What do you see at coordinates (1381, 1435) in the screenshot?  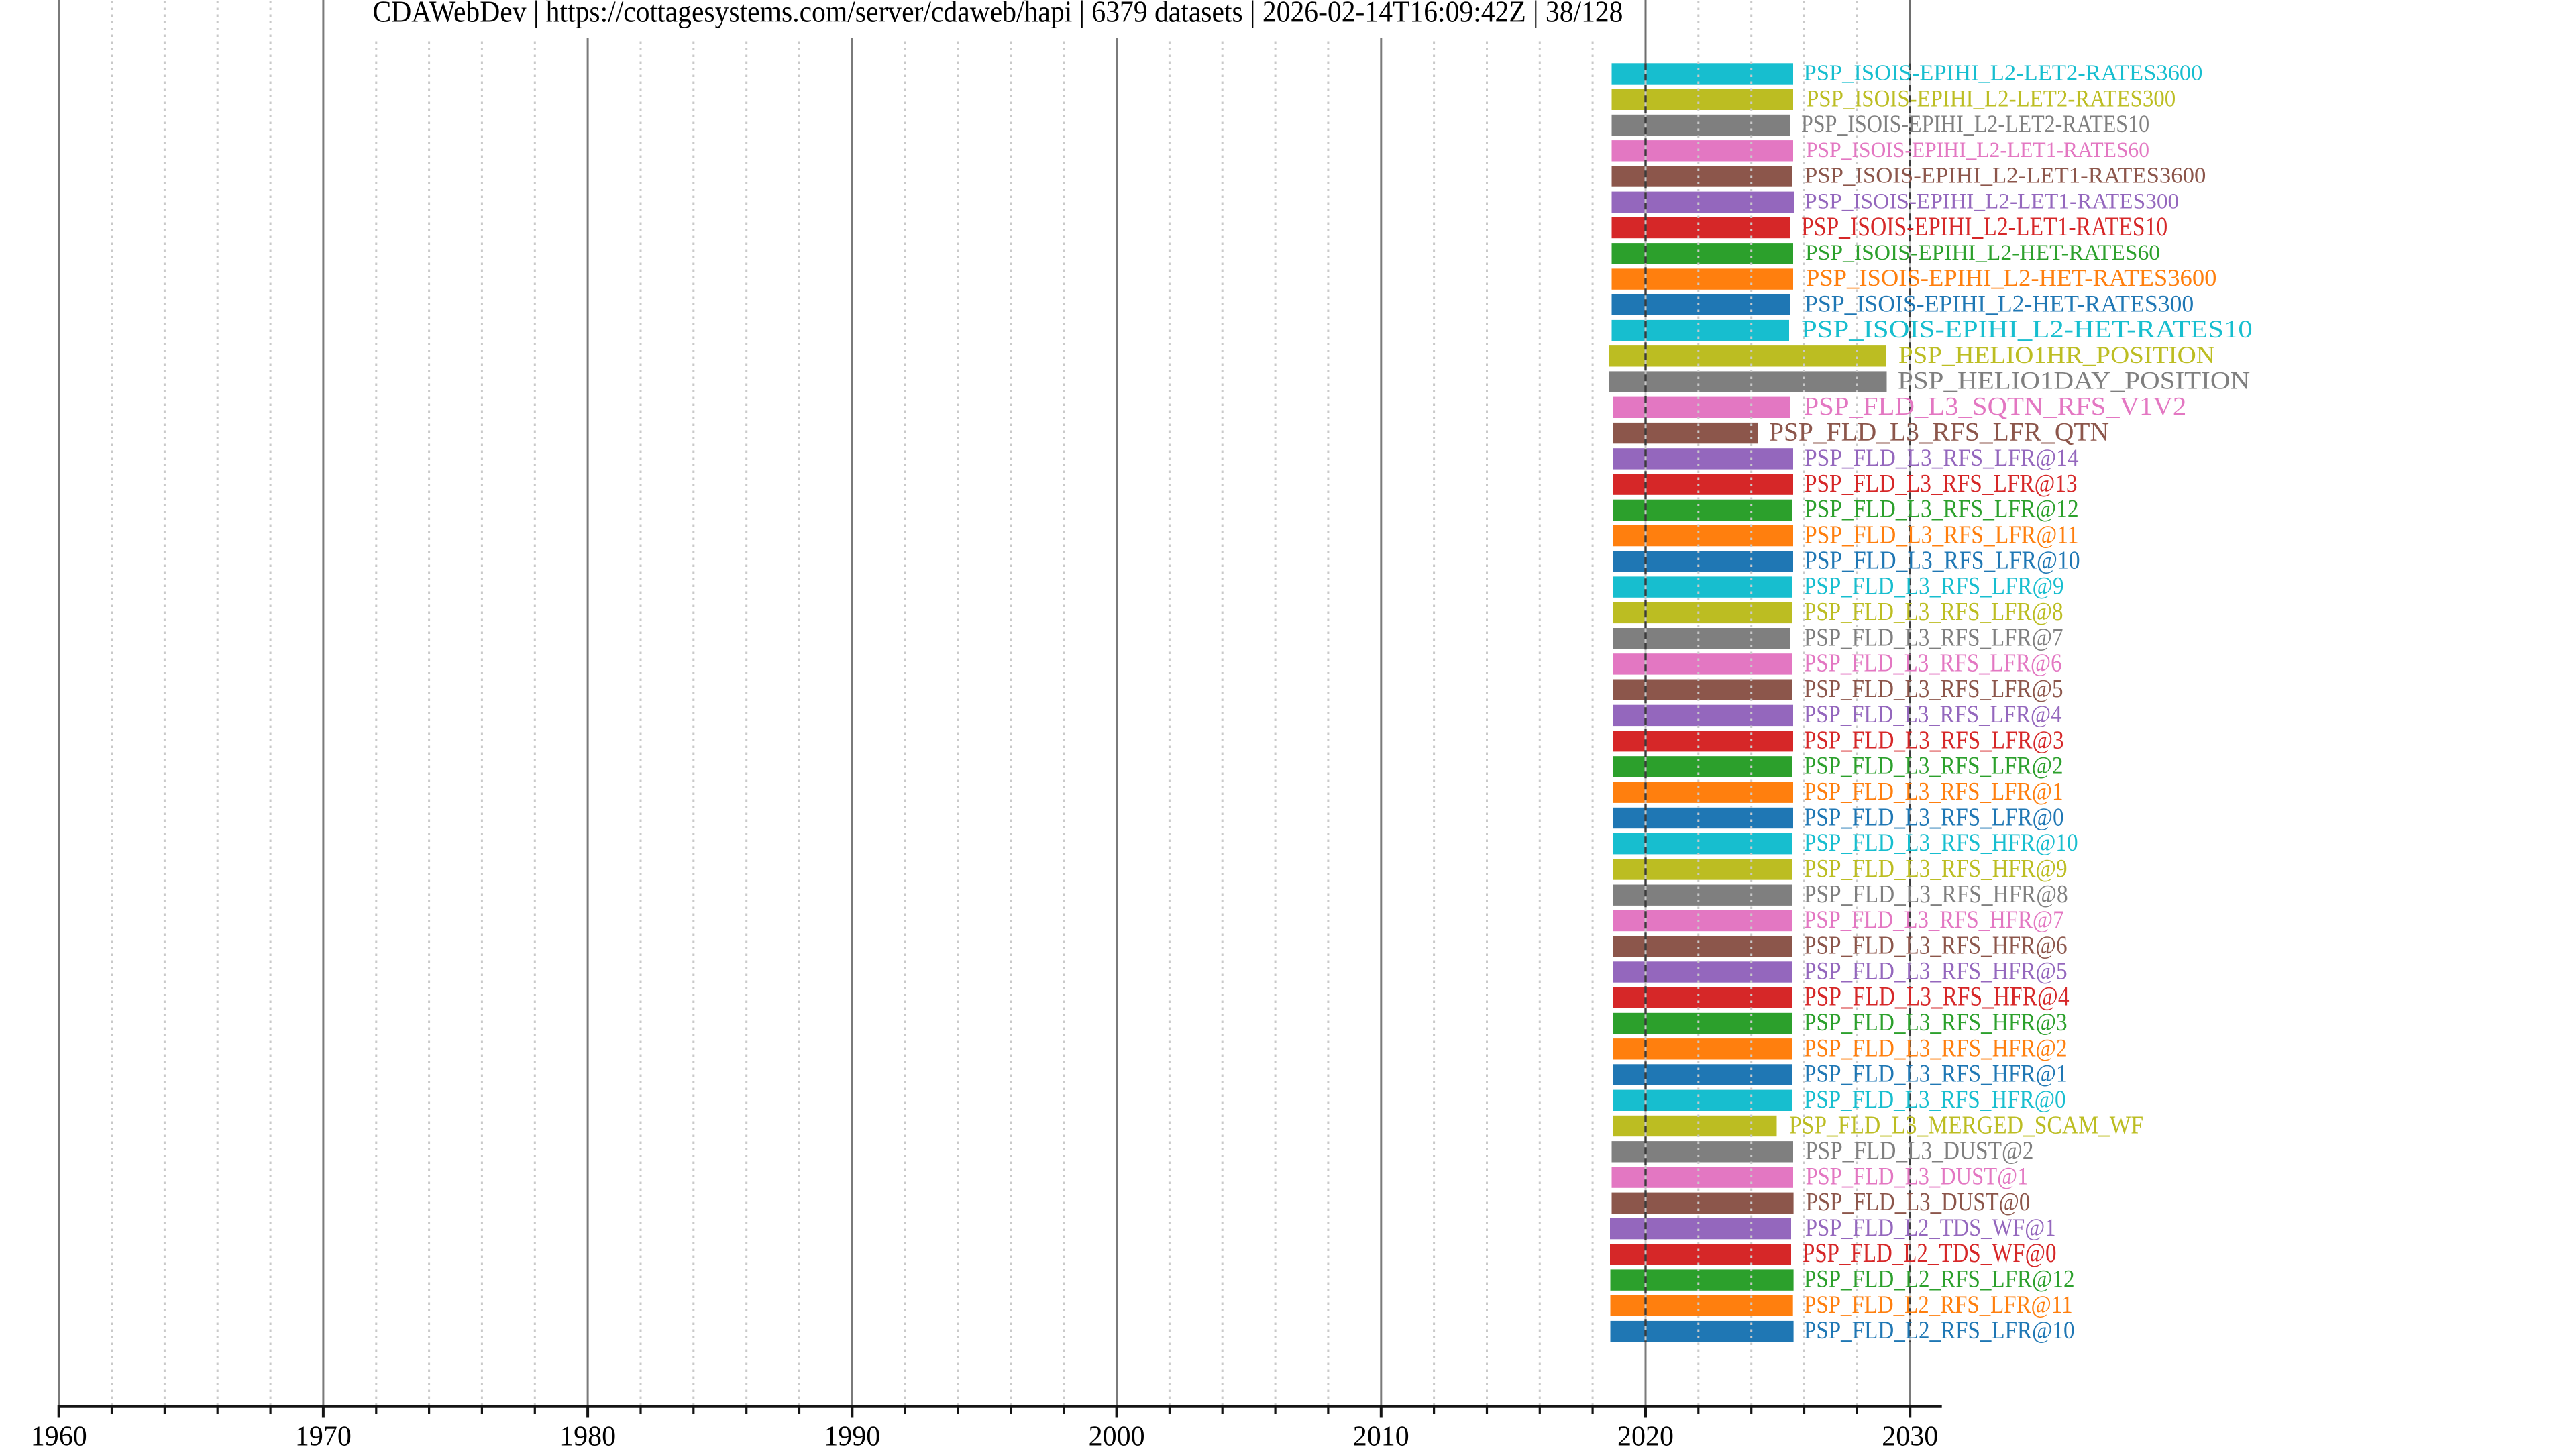 I see `svg-text: 2010` at bounding box center [1381, 1435].